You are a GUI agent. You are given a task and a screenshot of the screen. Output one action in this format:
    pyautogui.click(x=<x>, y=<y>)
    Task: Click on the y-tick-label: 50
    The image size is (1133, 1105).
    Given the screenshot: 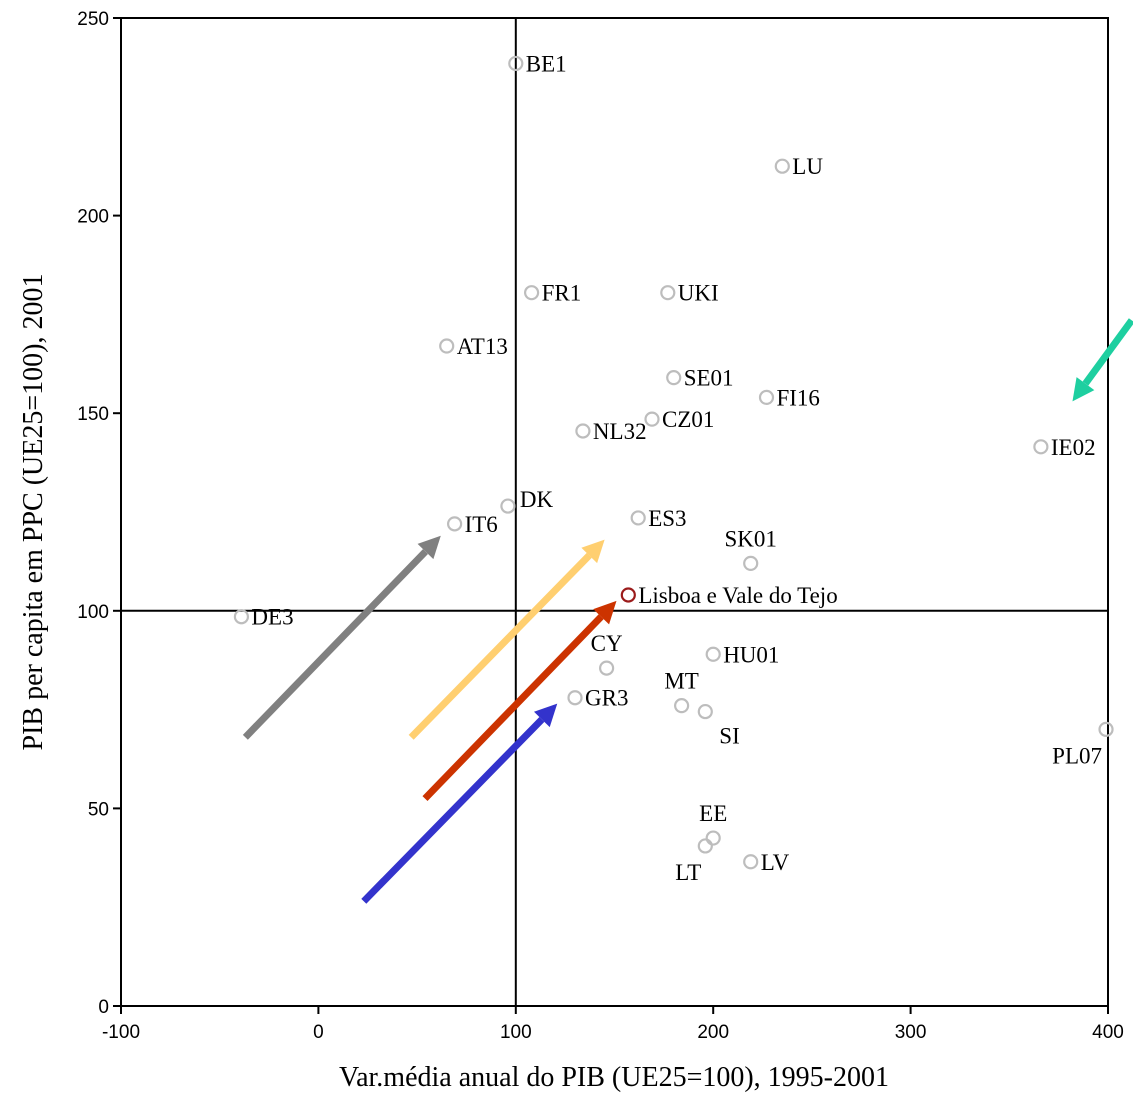 What is the action you would take?
    pyautogui.click(x=98, y=809)
    